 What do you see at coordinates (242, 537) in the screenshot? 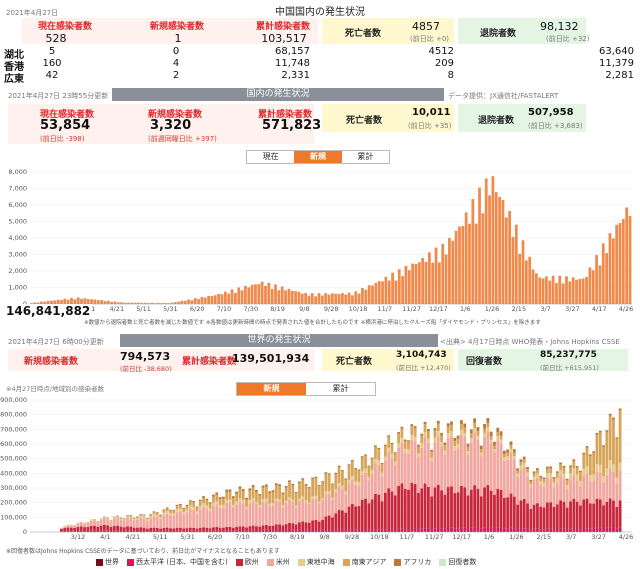
I see `x-tick-label: 7/10` at bounding box center [242, 537].